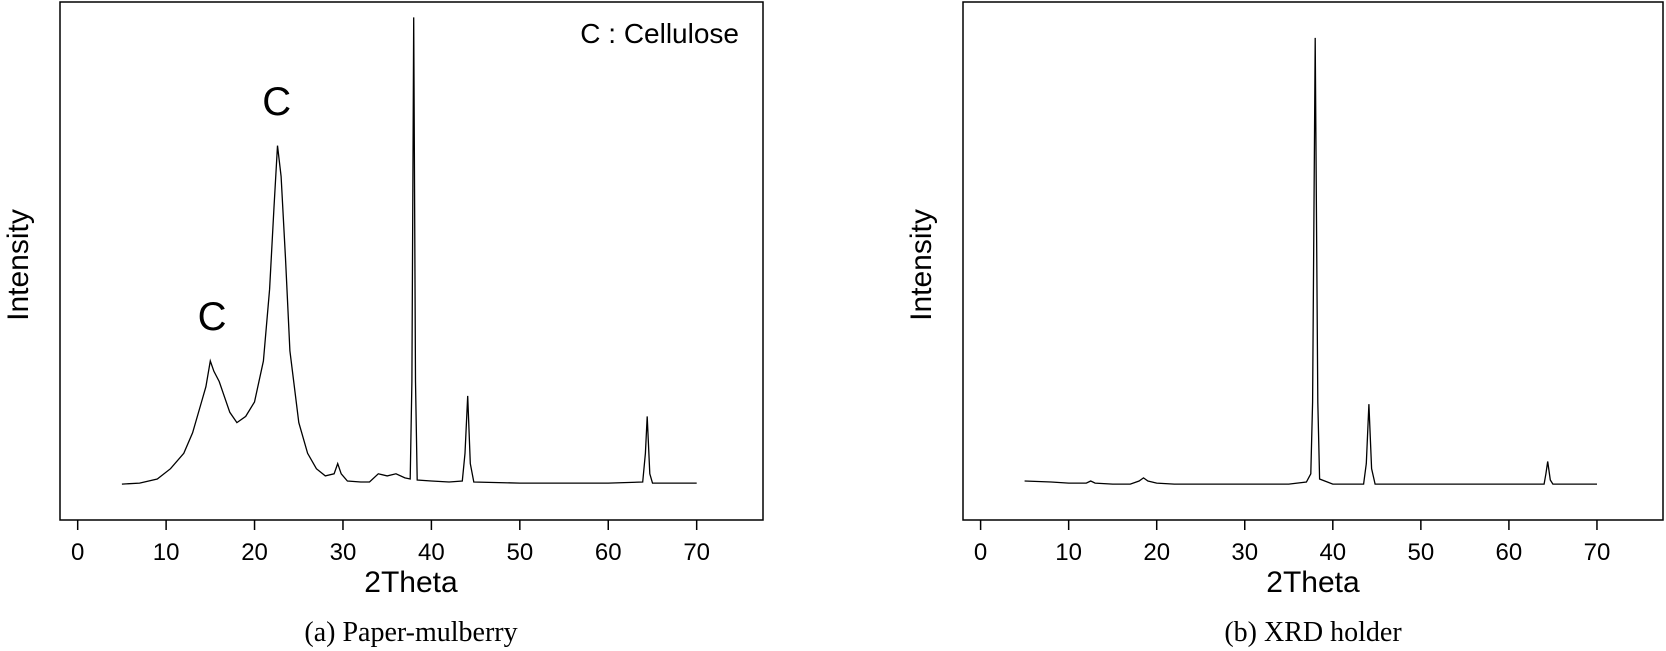  What do you see at coordinates (659, 33) in the screenshot?
I see `legend-text: C : Cellulose` at bounding box center [659, 33].